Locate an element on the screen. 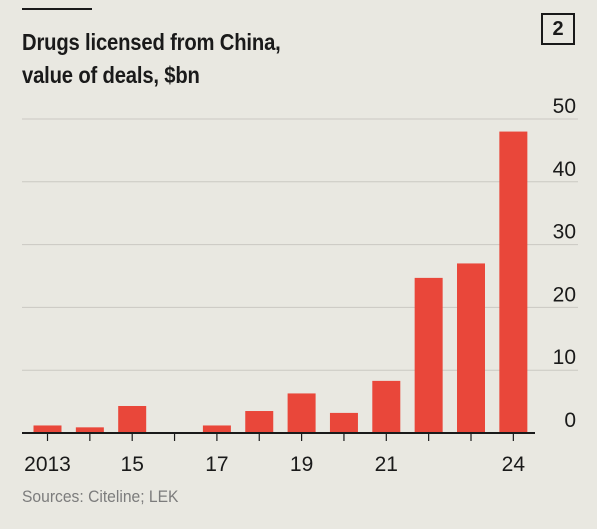  bar-2013 is located at coordinates (47, 429).